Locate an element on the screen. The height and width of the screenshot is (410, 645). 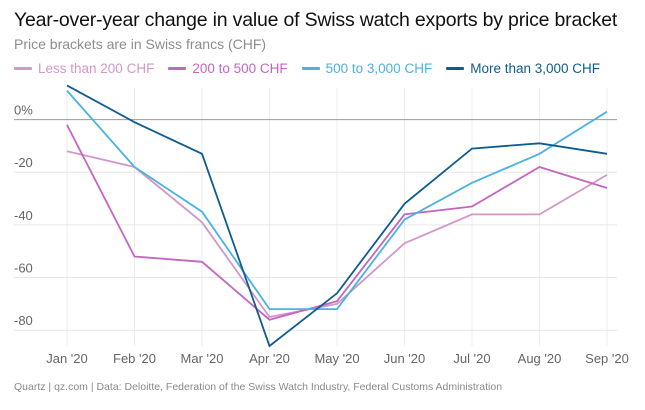
legend-item-200-to-500: 200 to 500 CHF is located at coordinates (228, 68).